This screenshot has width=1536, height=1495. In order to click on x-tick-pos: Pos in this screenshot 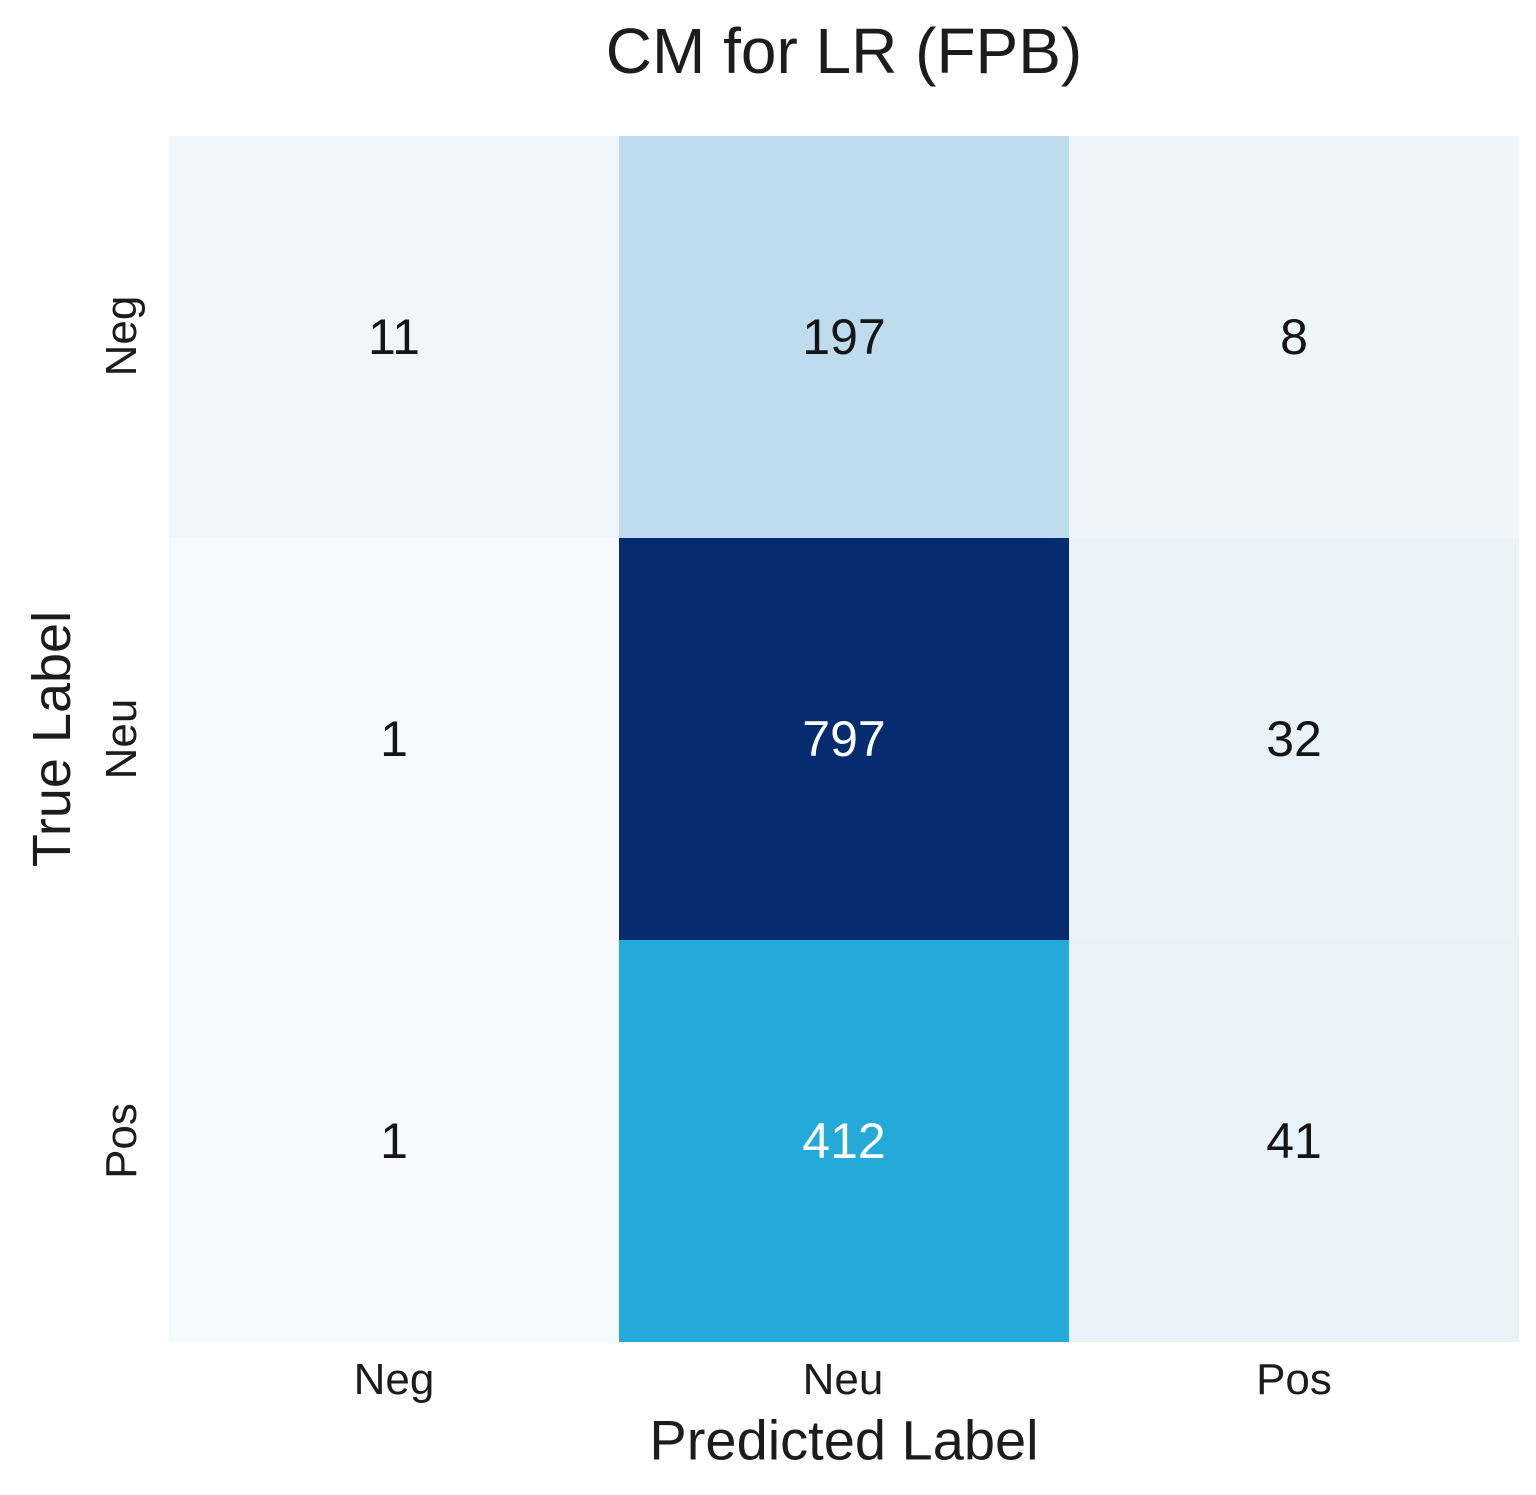, I will do `click(1294, 1379)`.